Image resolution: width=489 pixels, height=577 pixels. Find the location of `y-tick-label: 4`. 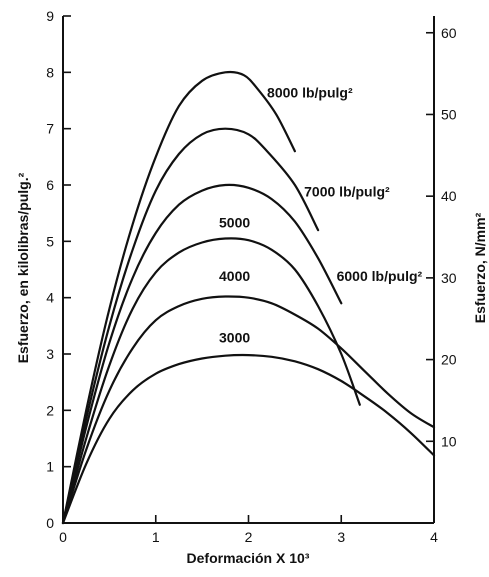

y-tick-label: 4 is located at coordinates (50, 298).